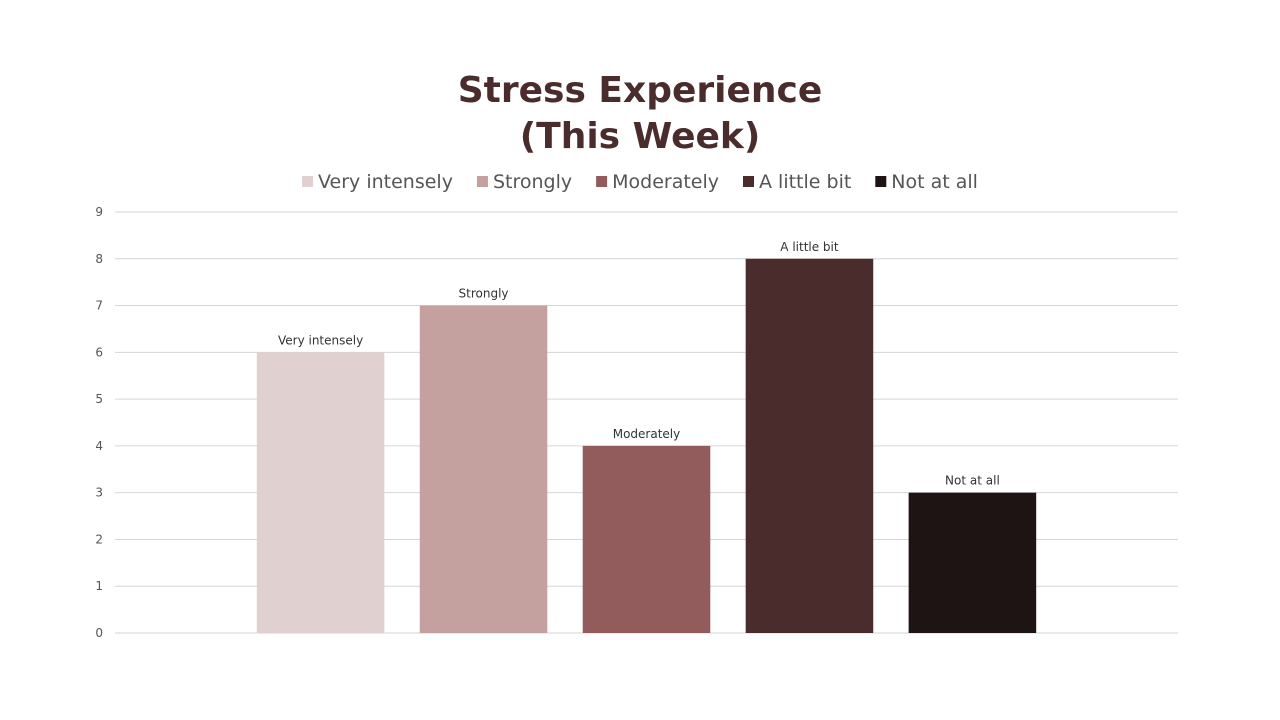  Describe the element at coordinates (934, 182) in the screenshot. I see `legend-label: Not at all` at that location.